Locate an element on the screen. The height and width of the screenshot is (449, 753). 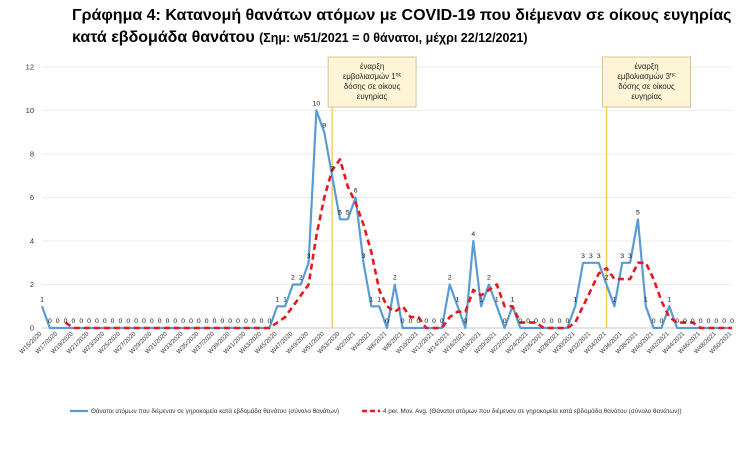
annotation-text-line: εμβολιασμών 3ης is located at coordinates (646, 76).